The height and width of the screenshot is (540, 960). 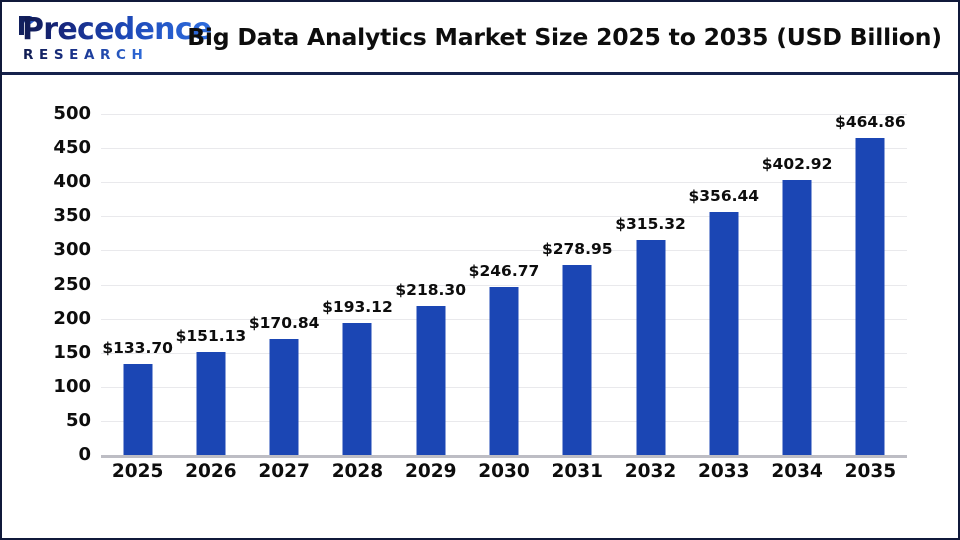 What do you see at coordinates (650, 223) in the screenshot?
I see `bar-value-label: $315.32` at bounding box center [650, 223].